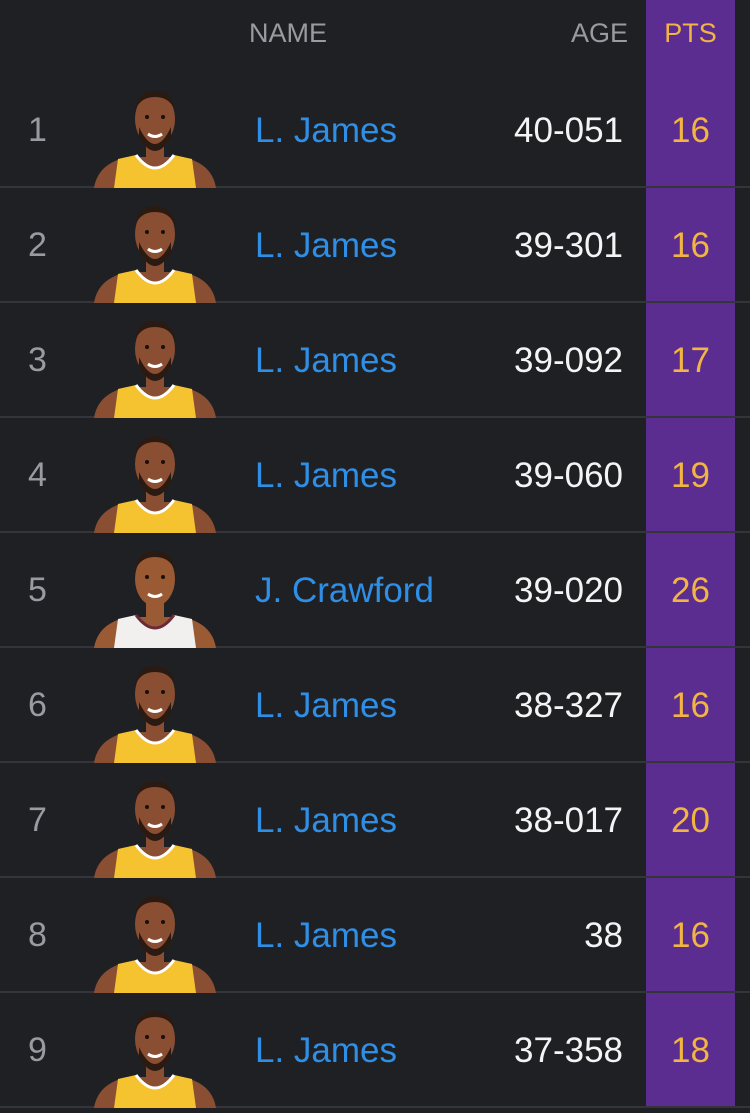 The width and height of the screenshot is (750, 1113). I want to click on table-row: 9 L. James 37-358 18, so click(375, 1050).